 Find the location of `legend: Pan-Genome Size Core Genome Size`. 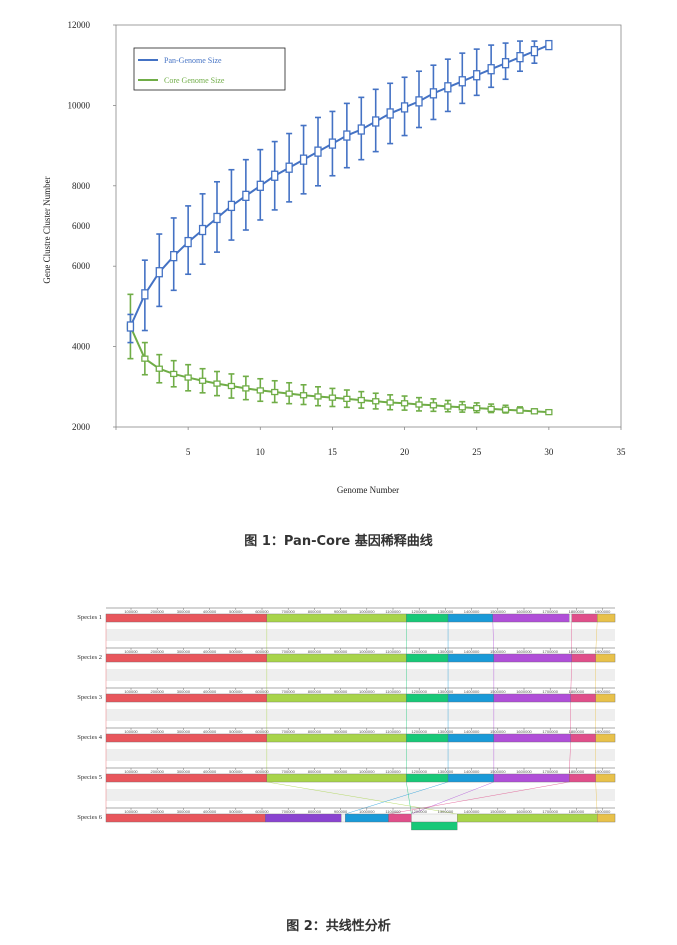

legend: Pan-Genome Size Core Genome Size is located at coordinates (209, 69).